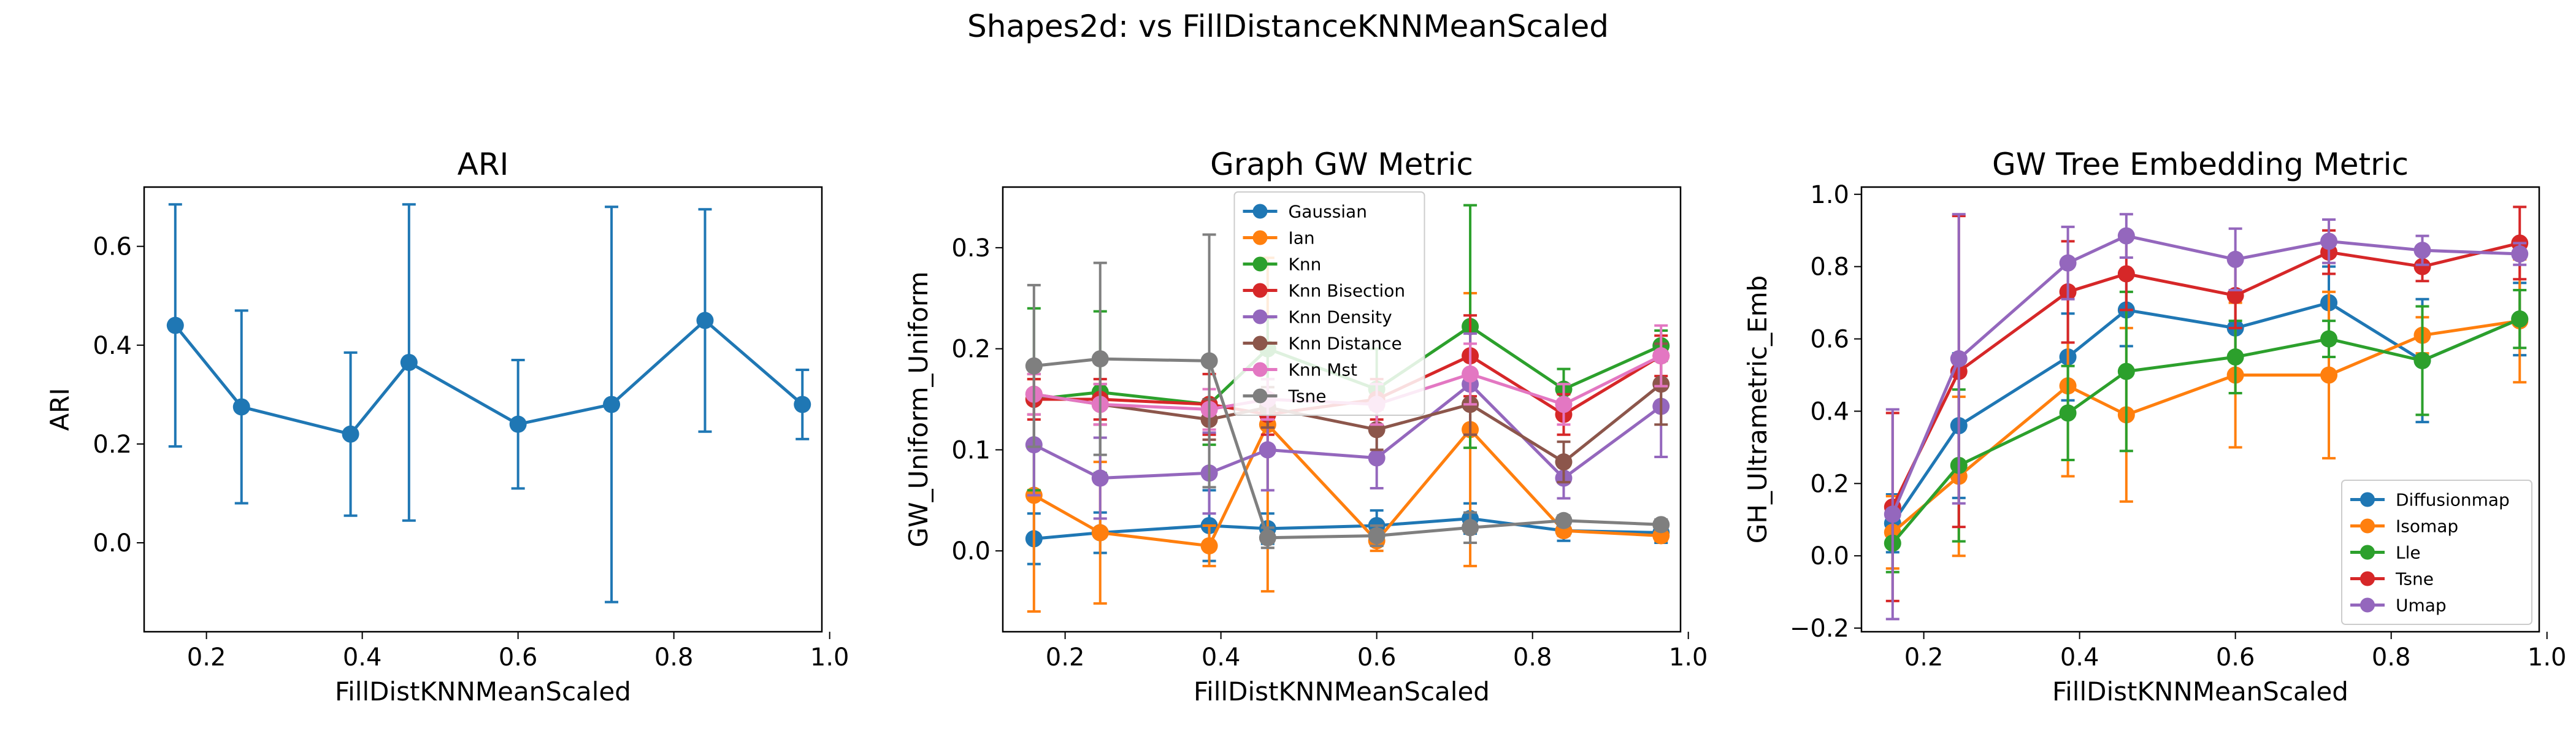 The height and width of the screenshot is (736, 2576). Describe the element at coordinates (1279, 238) in the screenshot. I see `legend-item: Ian` at that location.